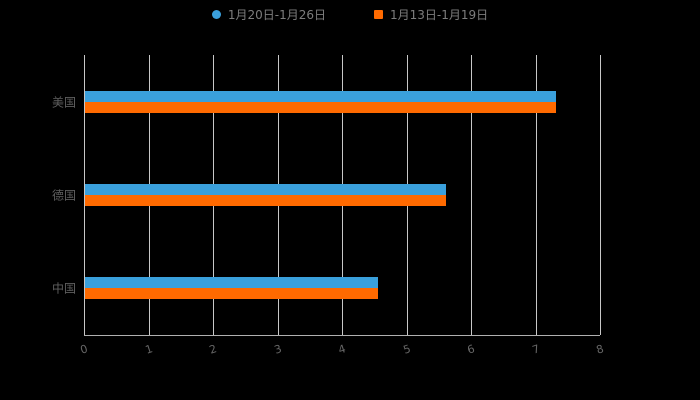  What do you see at coordinates (535, 349) in the screenshot?
I see `x-tick-label: 7` at bounding box center [535, 349].